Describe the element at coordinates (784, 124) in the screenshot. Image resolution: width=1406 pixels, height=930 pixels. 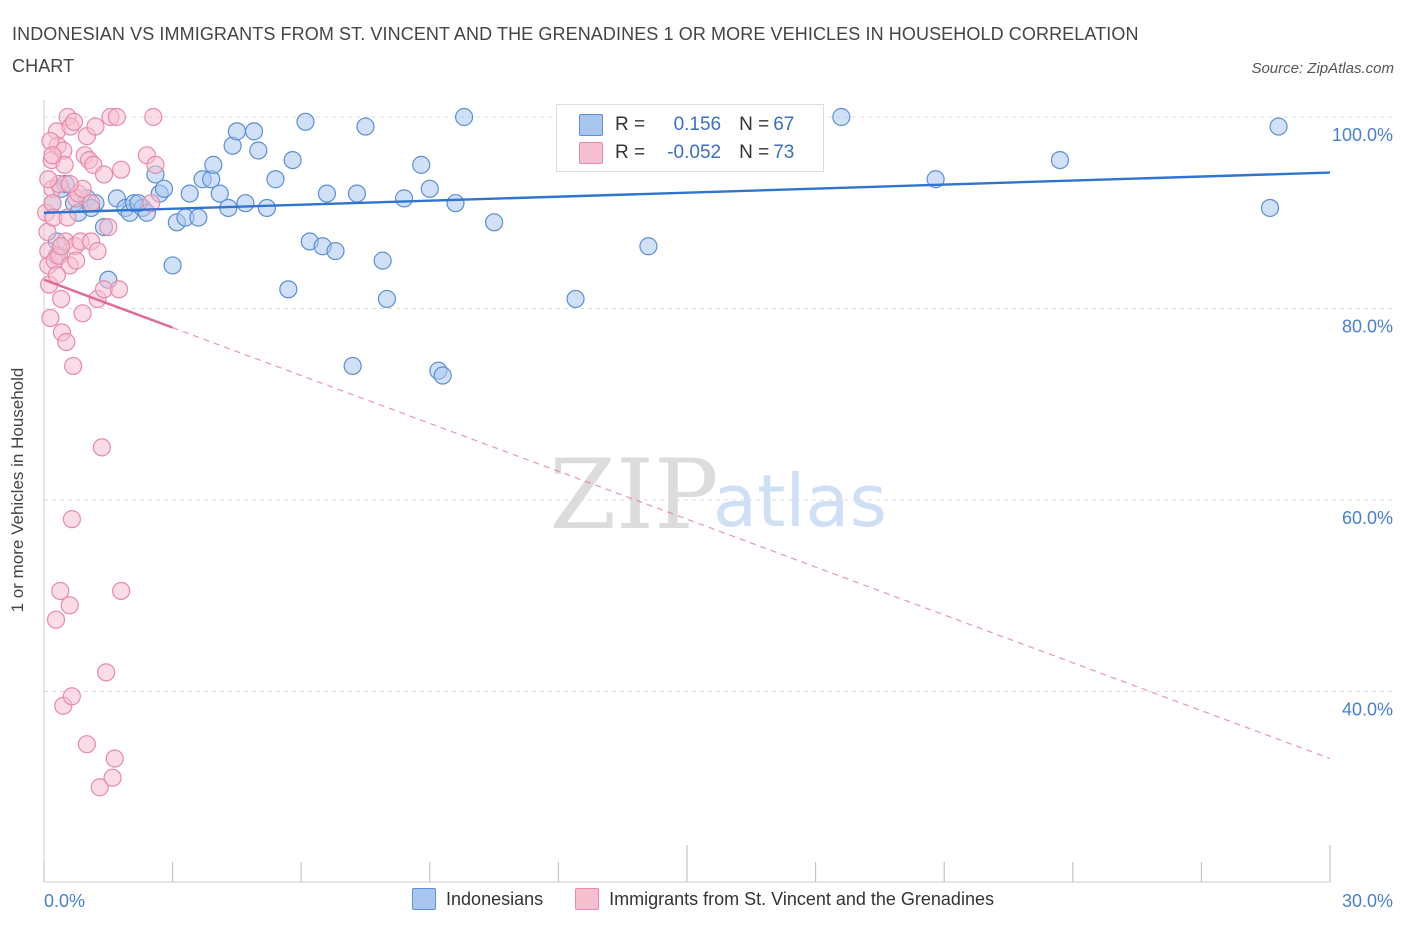
I see `legend-n-value: 67` at that location.